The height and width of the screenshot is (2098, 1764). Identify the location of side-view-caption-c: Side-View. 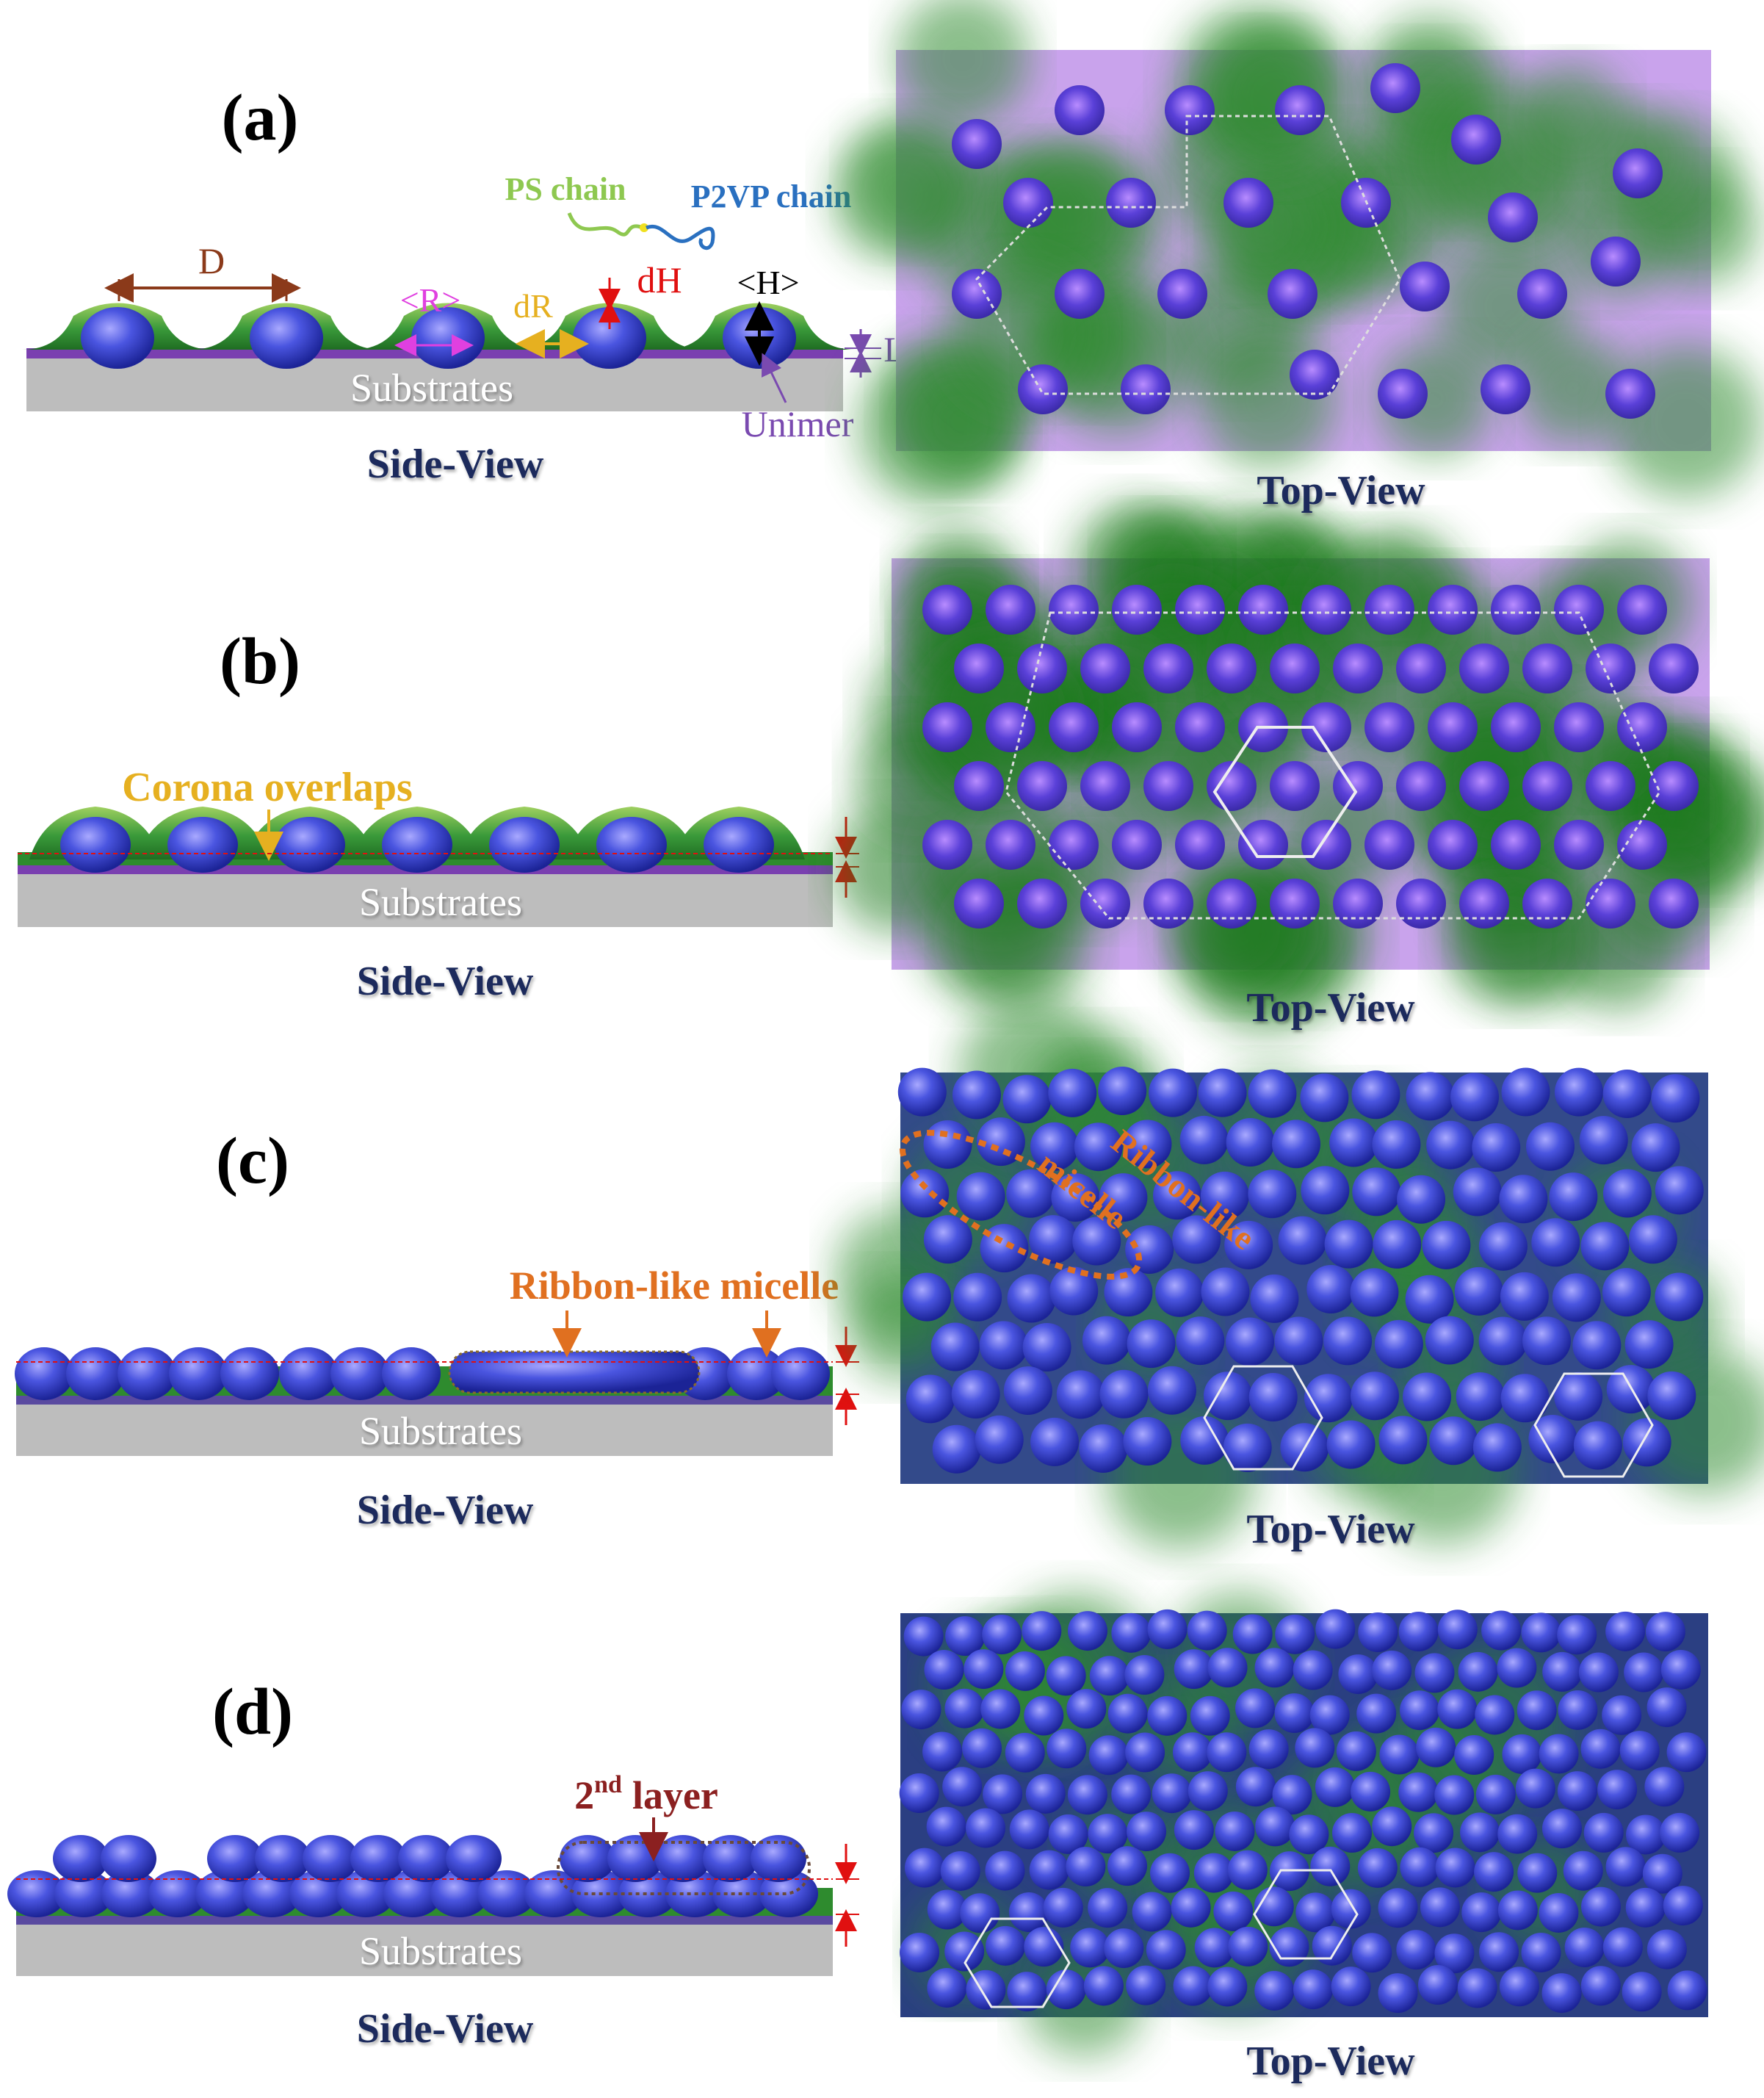
(445, 1511).